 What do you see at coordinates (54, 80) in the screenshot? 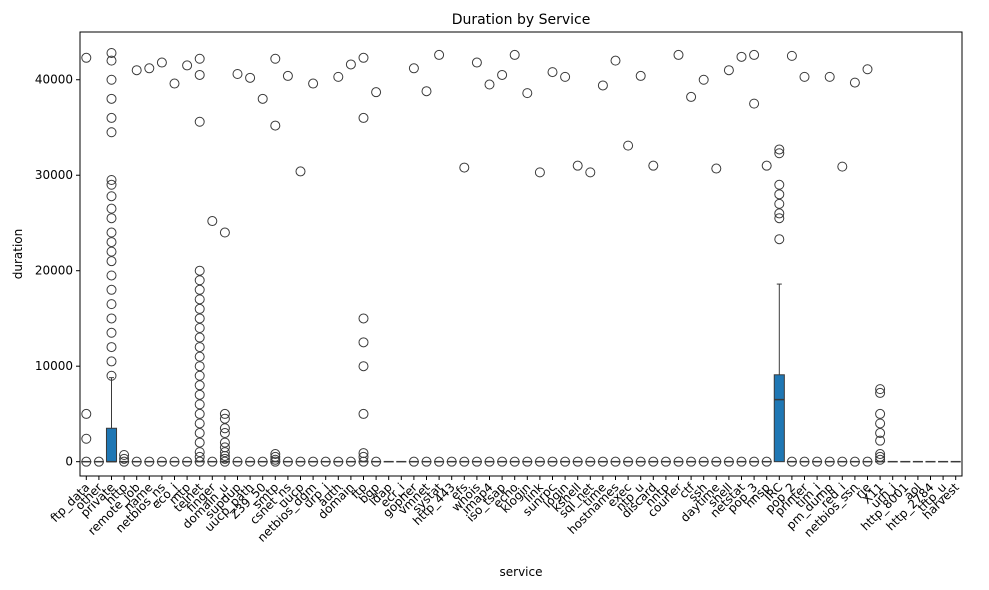
I see `y-tick-label: 40000` at bounding box center [54, 80].